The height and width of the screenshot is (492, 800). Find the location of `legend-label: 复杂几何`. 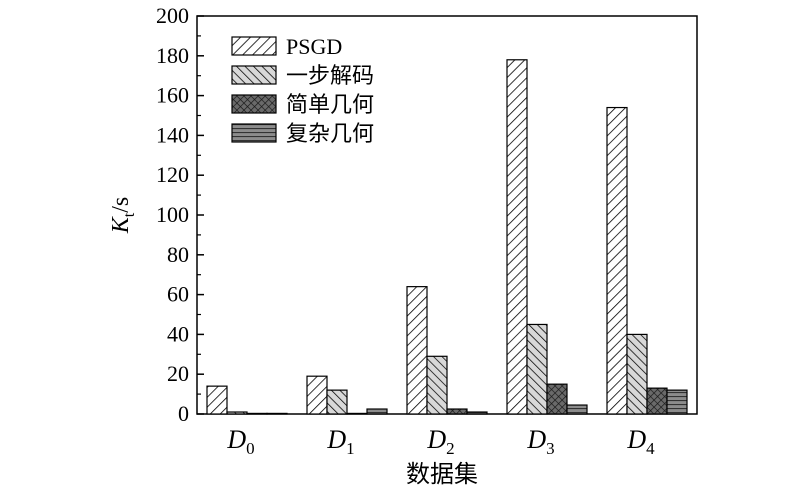

legend-label: 复杂几何 is located at coordinates (330, 133).